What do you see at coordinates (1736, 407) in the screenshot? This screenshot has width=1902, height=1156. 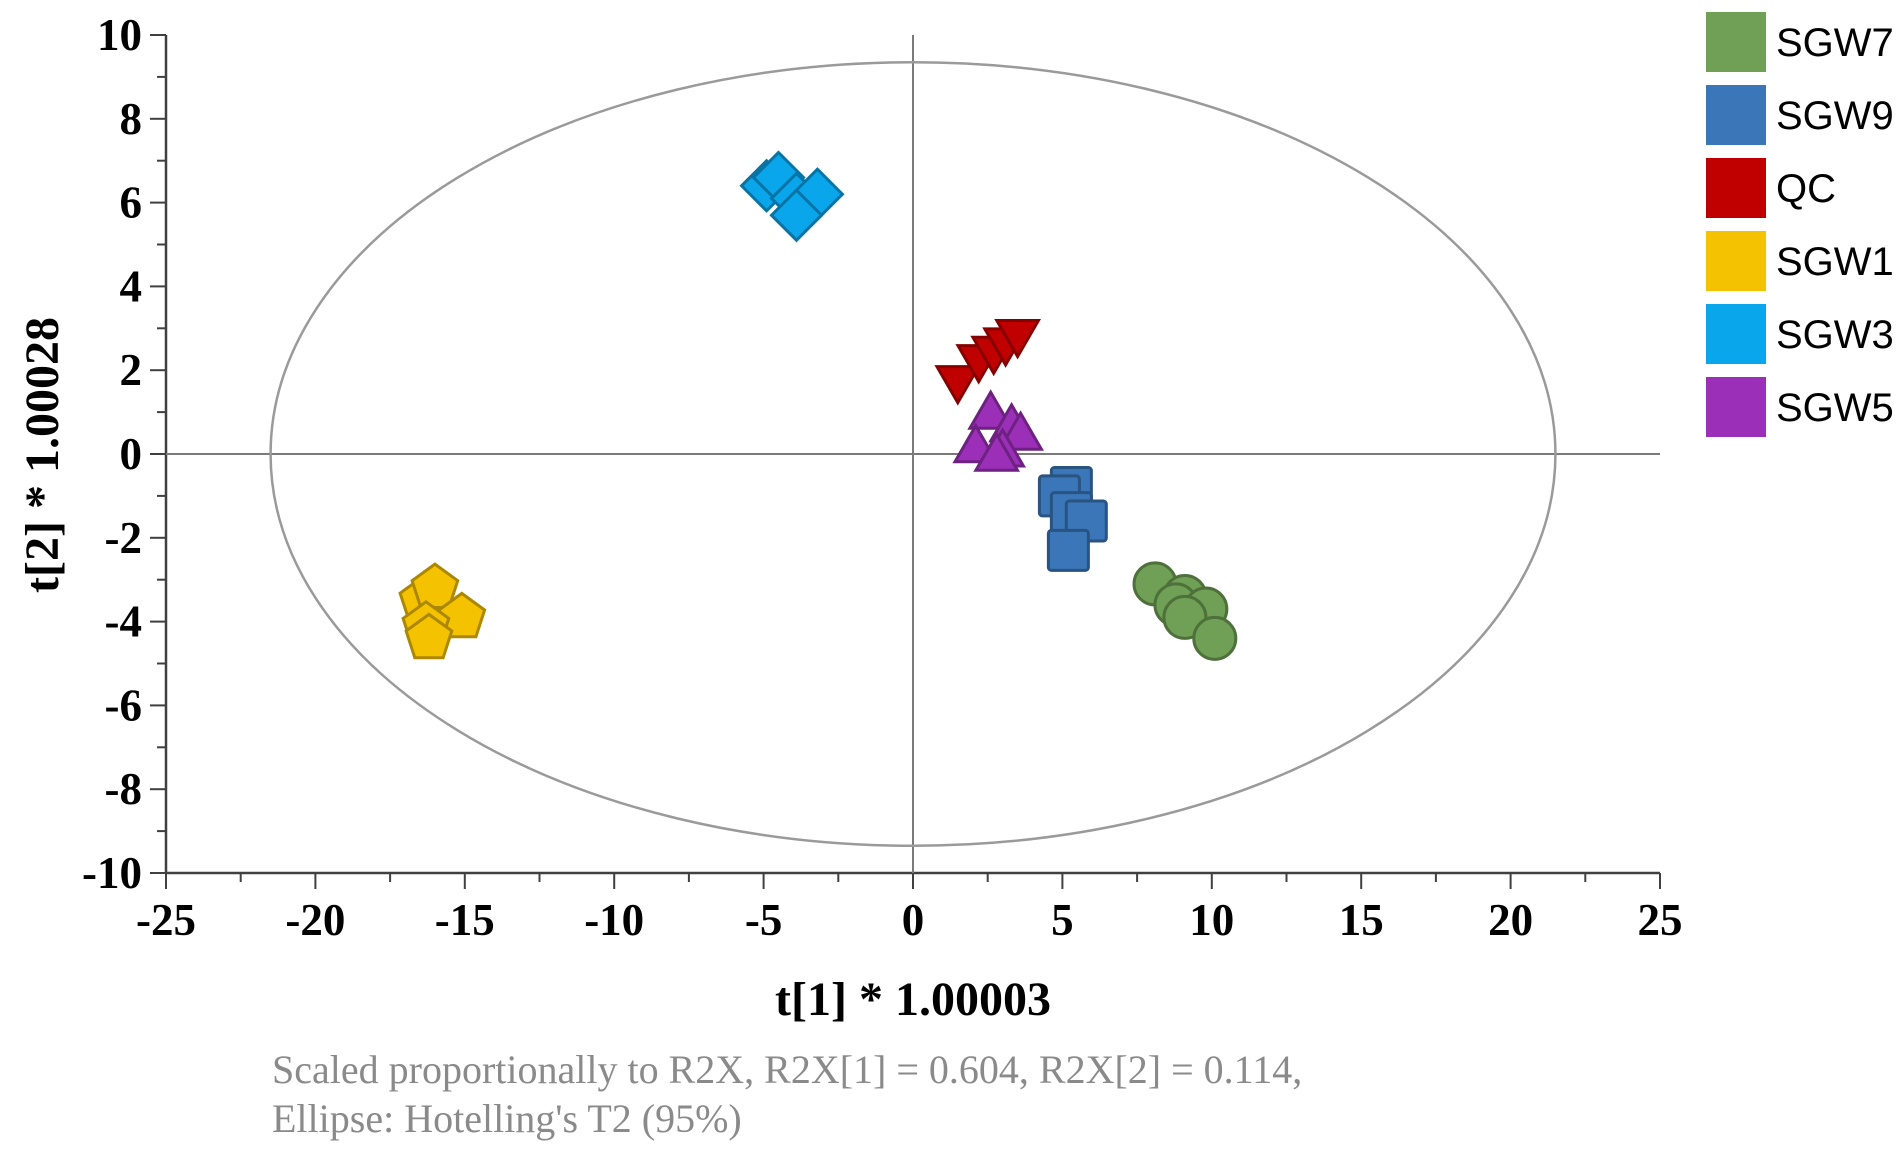 I see `legend-swatch-sgw5` at bounding box center [1736, 407].